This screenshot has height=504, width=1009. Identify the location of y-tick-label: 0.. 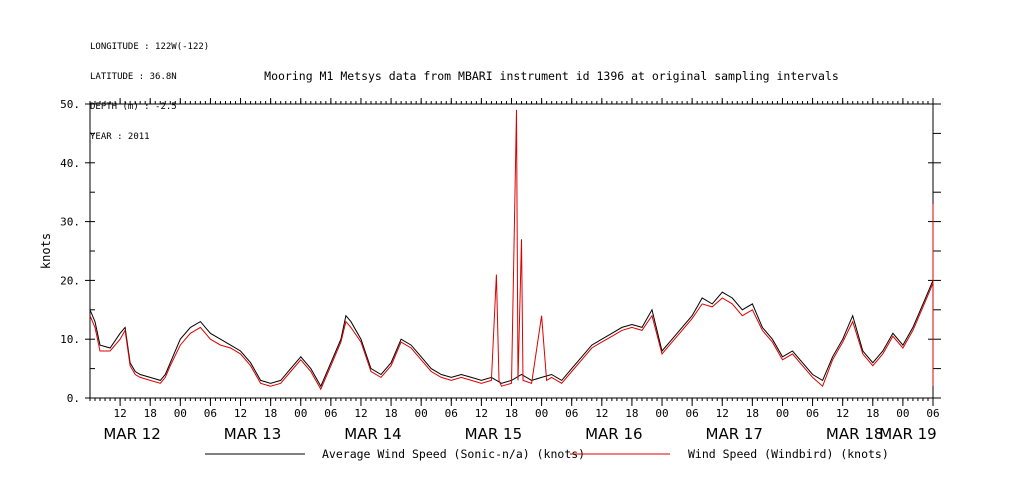
(73, 398).